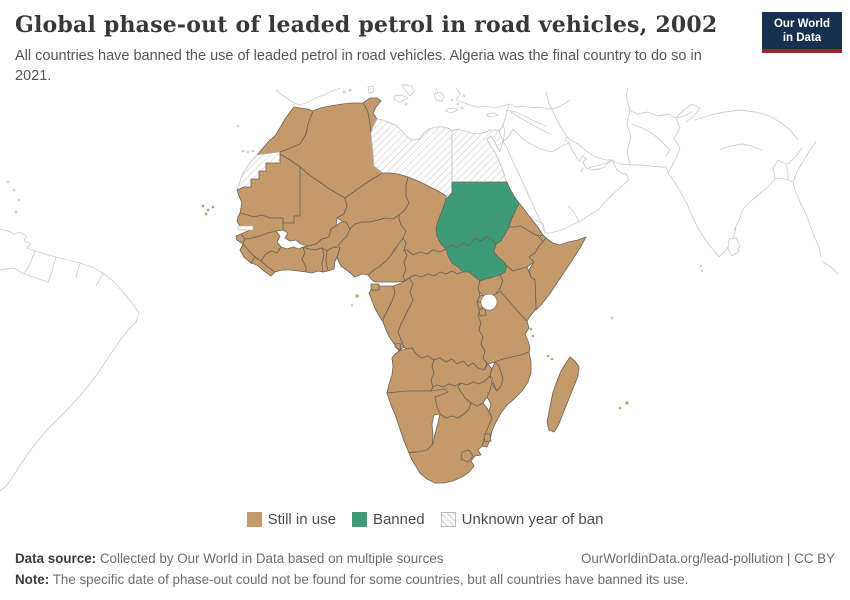 This screenshot has height=600, width=850. What do you see at coordinates (704, 203) in the screenshot?
I see `iran-south-asia-outline` at bounding box center [704, 203].